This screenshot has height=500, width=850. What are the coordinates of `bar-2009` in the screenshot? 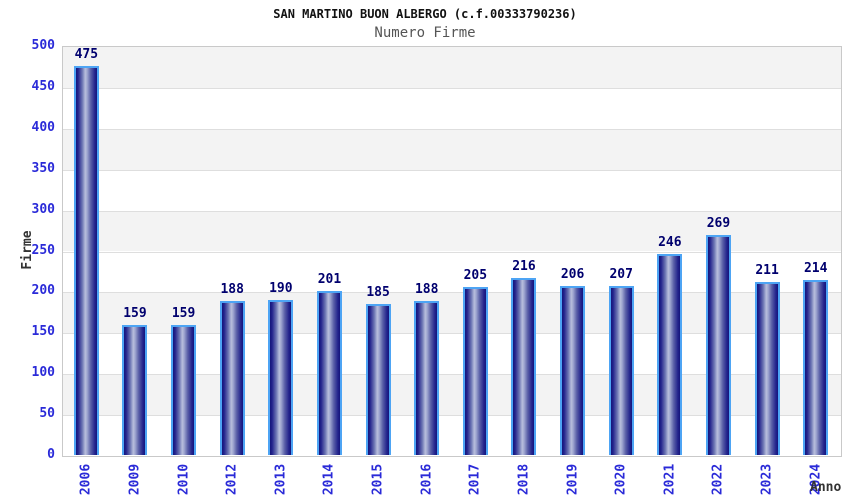 It's located at (135, 389).